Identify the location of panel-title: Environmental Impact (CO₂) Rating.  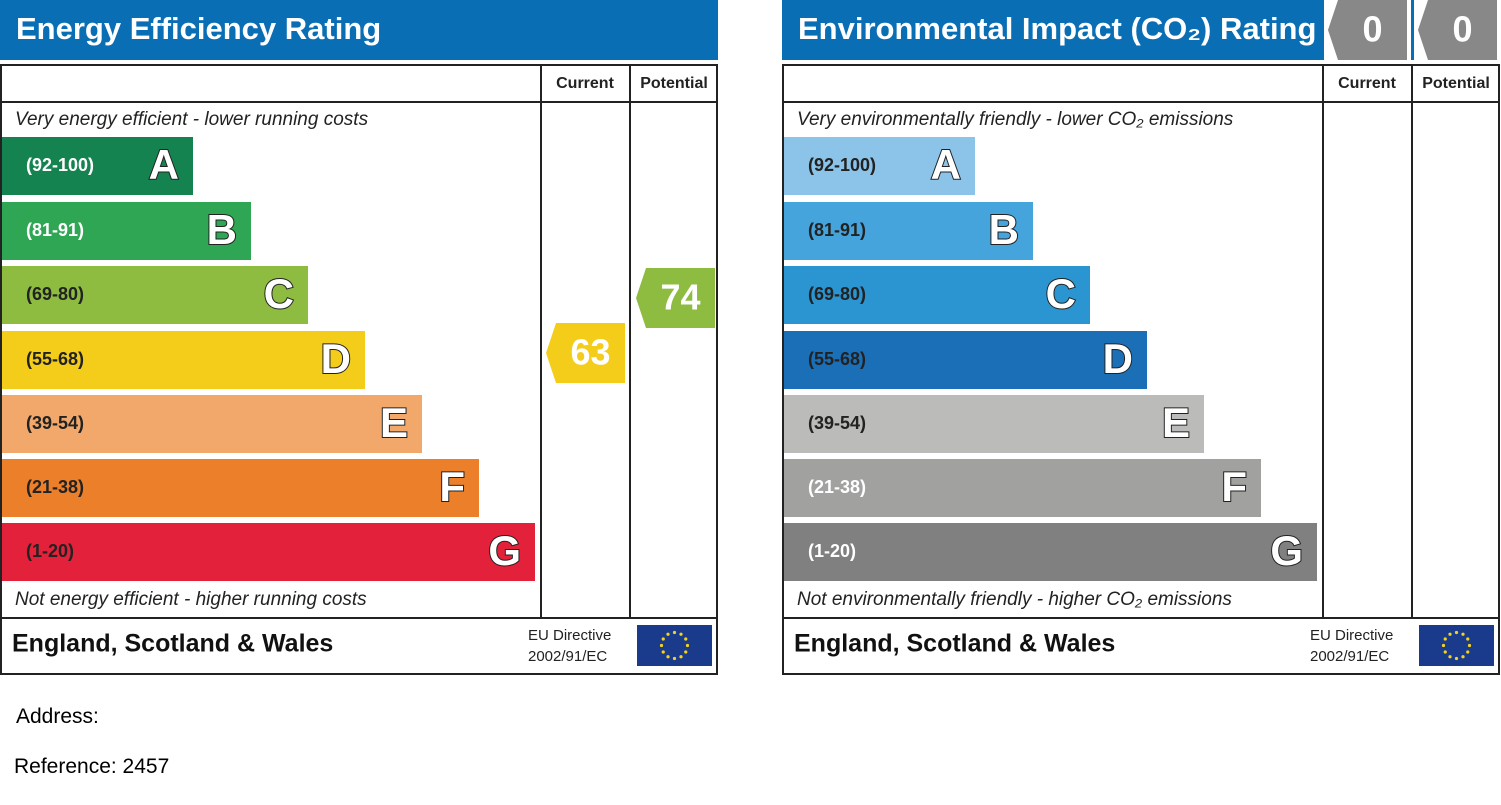
(1057, 28).